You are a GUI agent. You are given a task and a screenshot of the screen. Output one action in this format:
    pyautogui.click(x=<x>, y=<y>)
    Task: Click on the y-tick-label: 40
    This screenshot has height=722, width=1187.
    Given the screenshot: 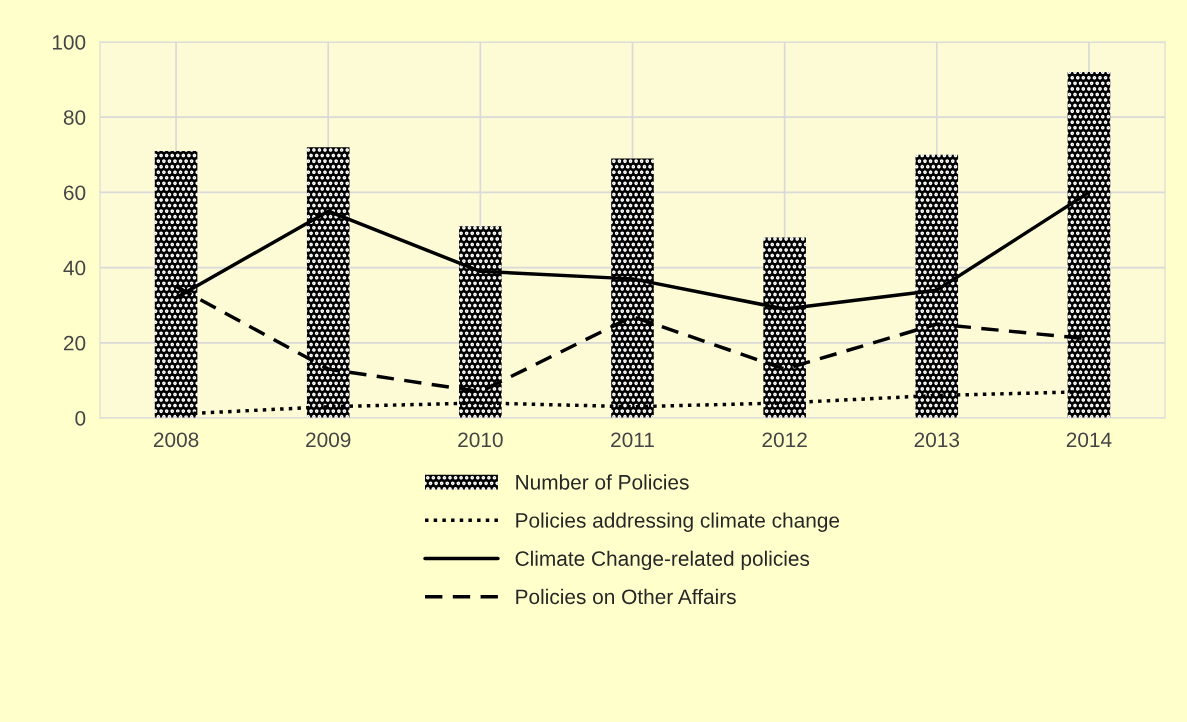 What is the action you would take?
    pyautogui.click(x=74, y=268)
    